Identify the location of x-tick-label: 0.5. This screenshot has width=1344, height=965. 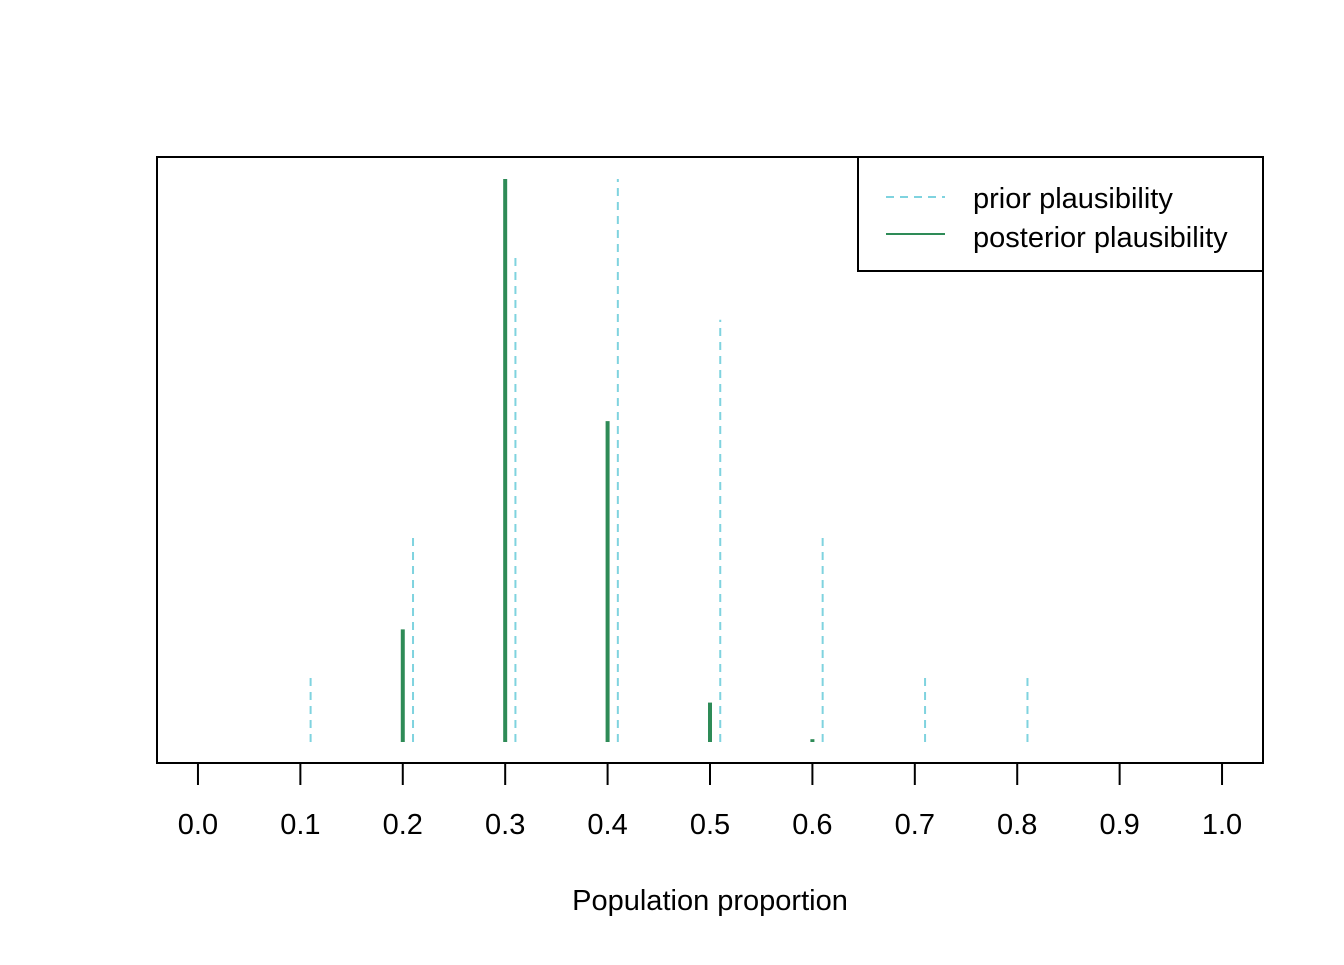
(710, 825).